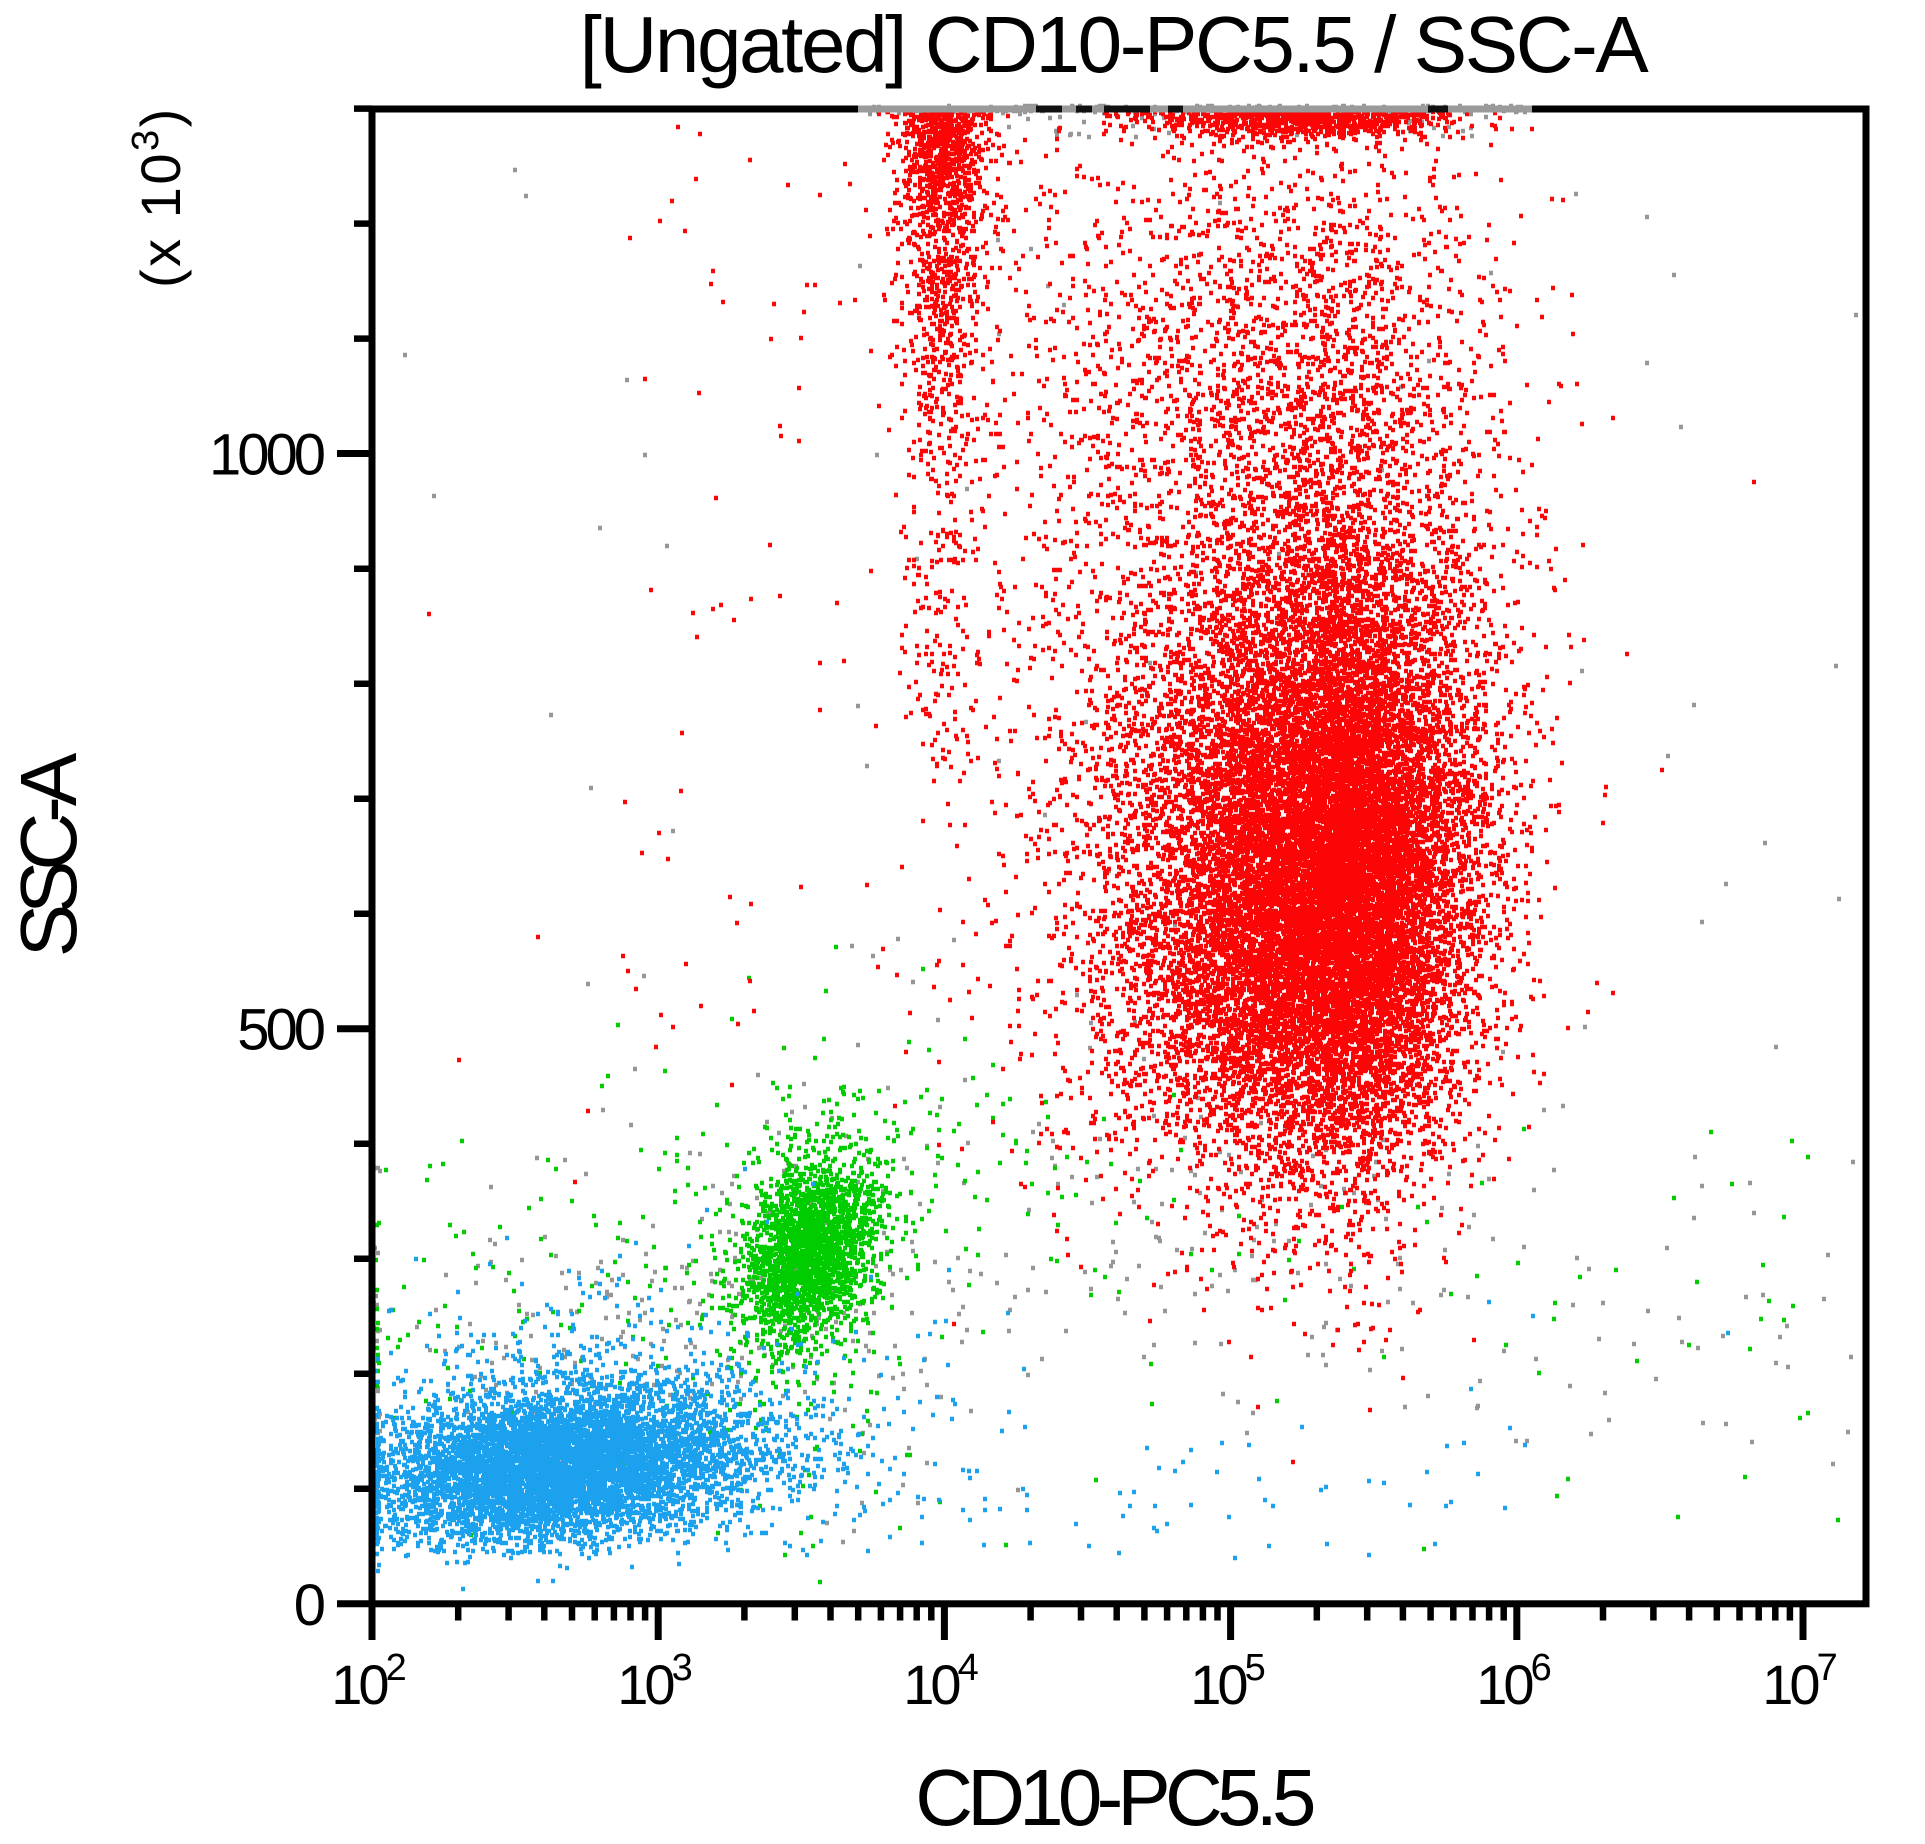  Describe the element at coordinates (1513, 1681) in the screenshot. I see `svg-text: 10⁶` at that location.